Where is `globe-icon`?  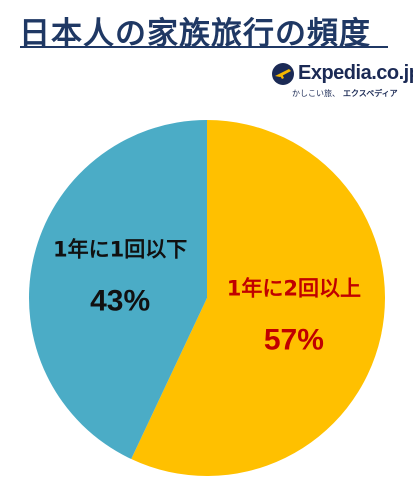 globe-icon is located at coordinates (283, 74).